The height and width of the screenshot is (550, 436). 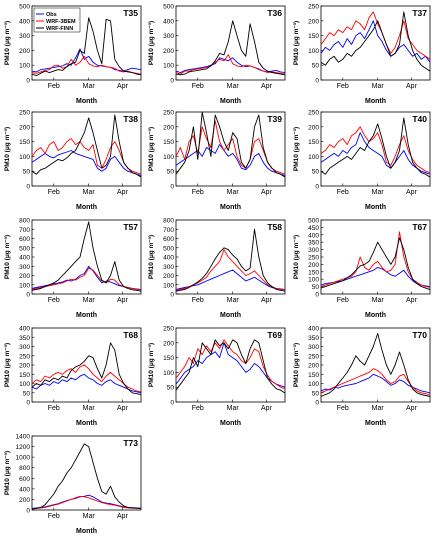 What do you see at coordinates (23, 447) in the screenshot?
I see `y-tick-label: 1200` at bounding box center [23, 447].